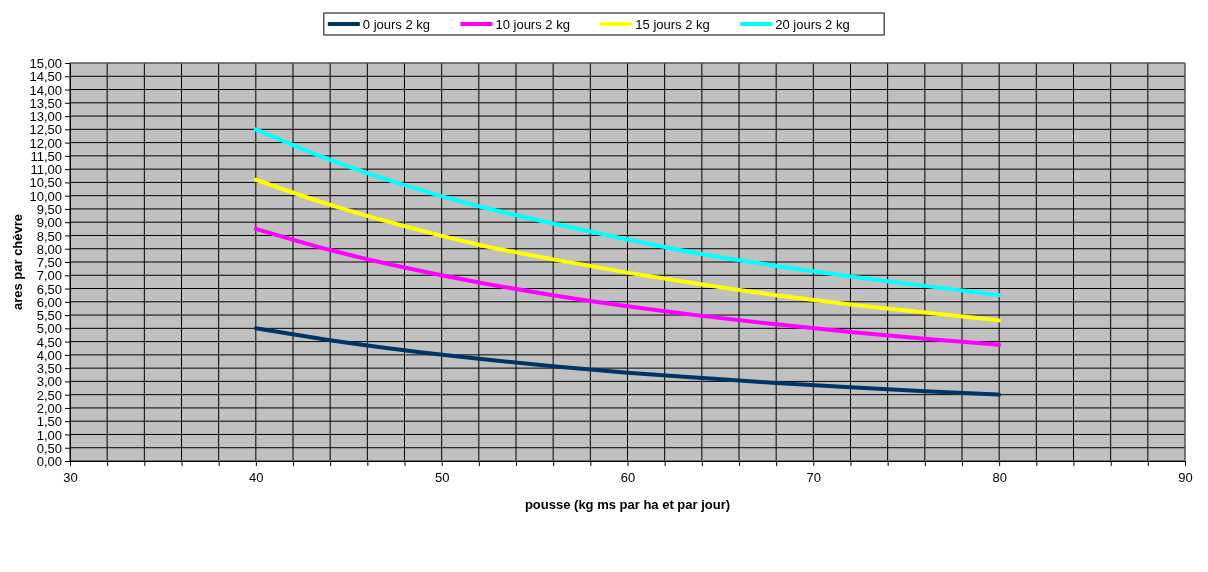  I want to click on y-tick-label: 8,50, so click(49, 236).